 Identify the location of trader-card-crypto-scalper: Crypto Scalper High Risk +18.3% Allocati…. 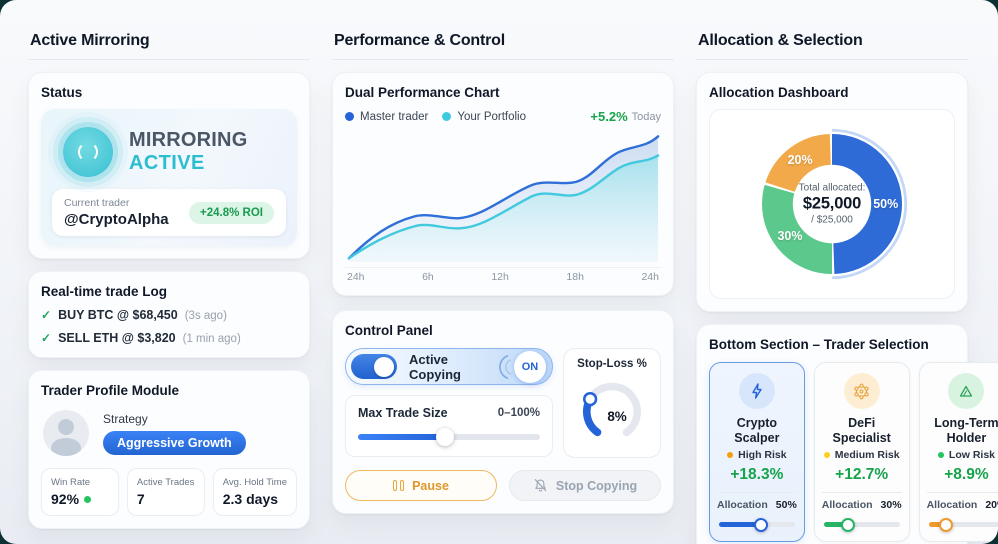
(757, 452).